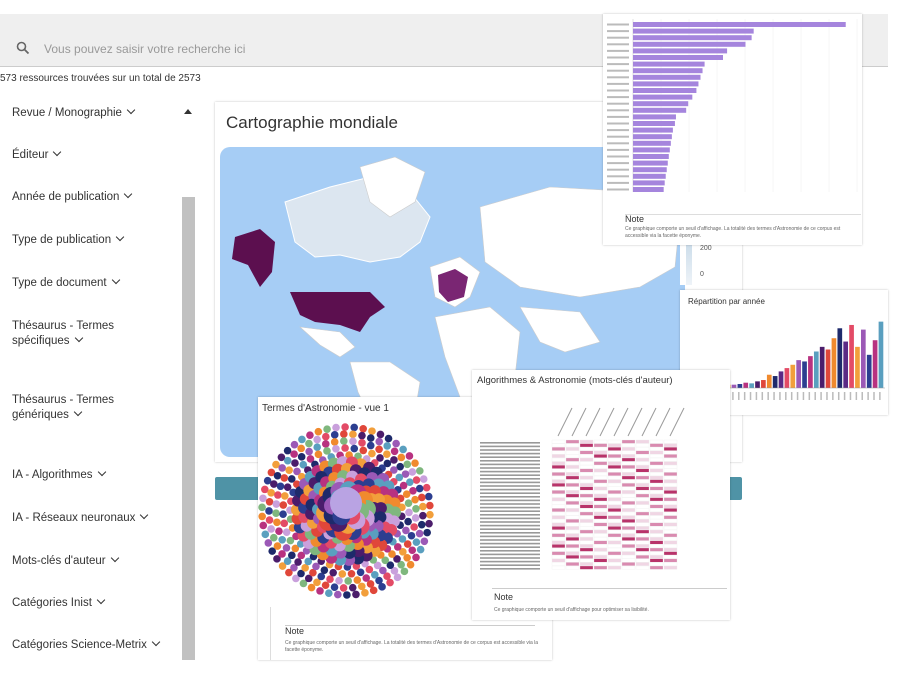  What do you see at coordinates (65, 561) in the screenshot?
I see `facet: Mots-clés d'auteur` at bounding box center [65, 561].